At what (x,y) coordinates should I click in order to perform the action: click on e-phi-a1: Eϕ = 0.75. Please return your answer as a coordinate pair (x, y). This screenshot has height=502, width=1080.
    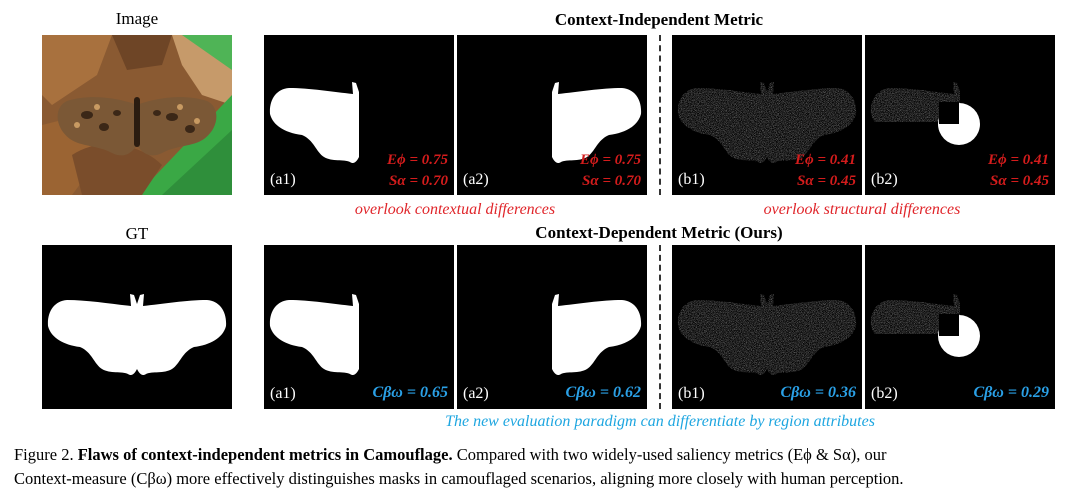
    Looking at the image, I should click on (417, 160).